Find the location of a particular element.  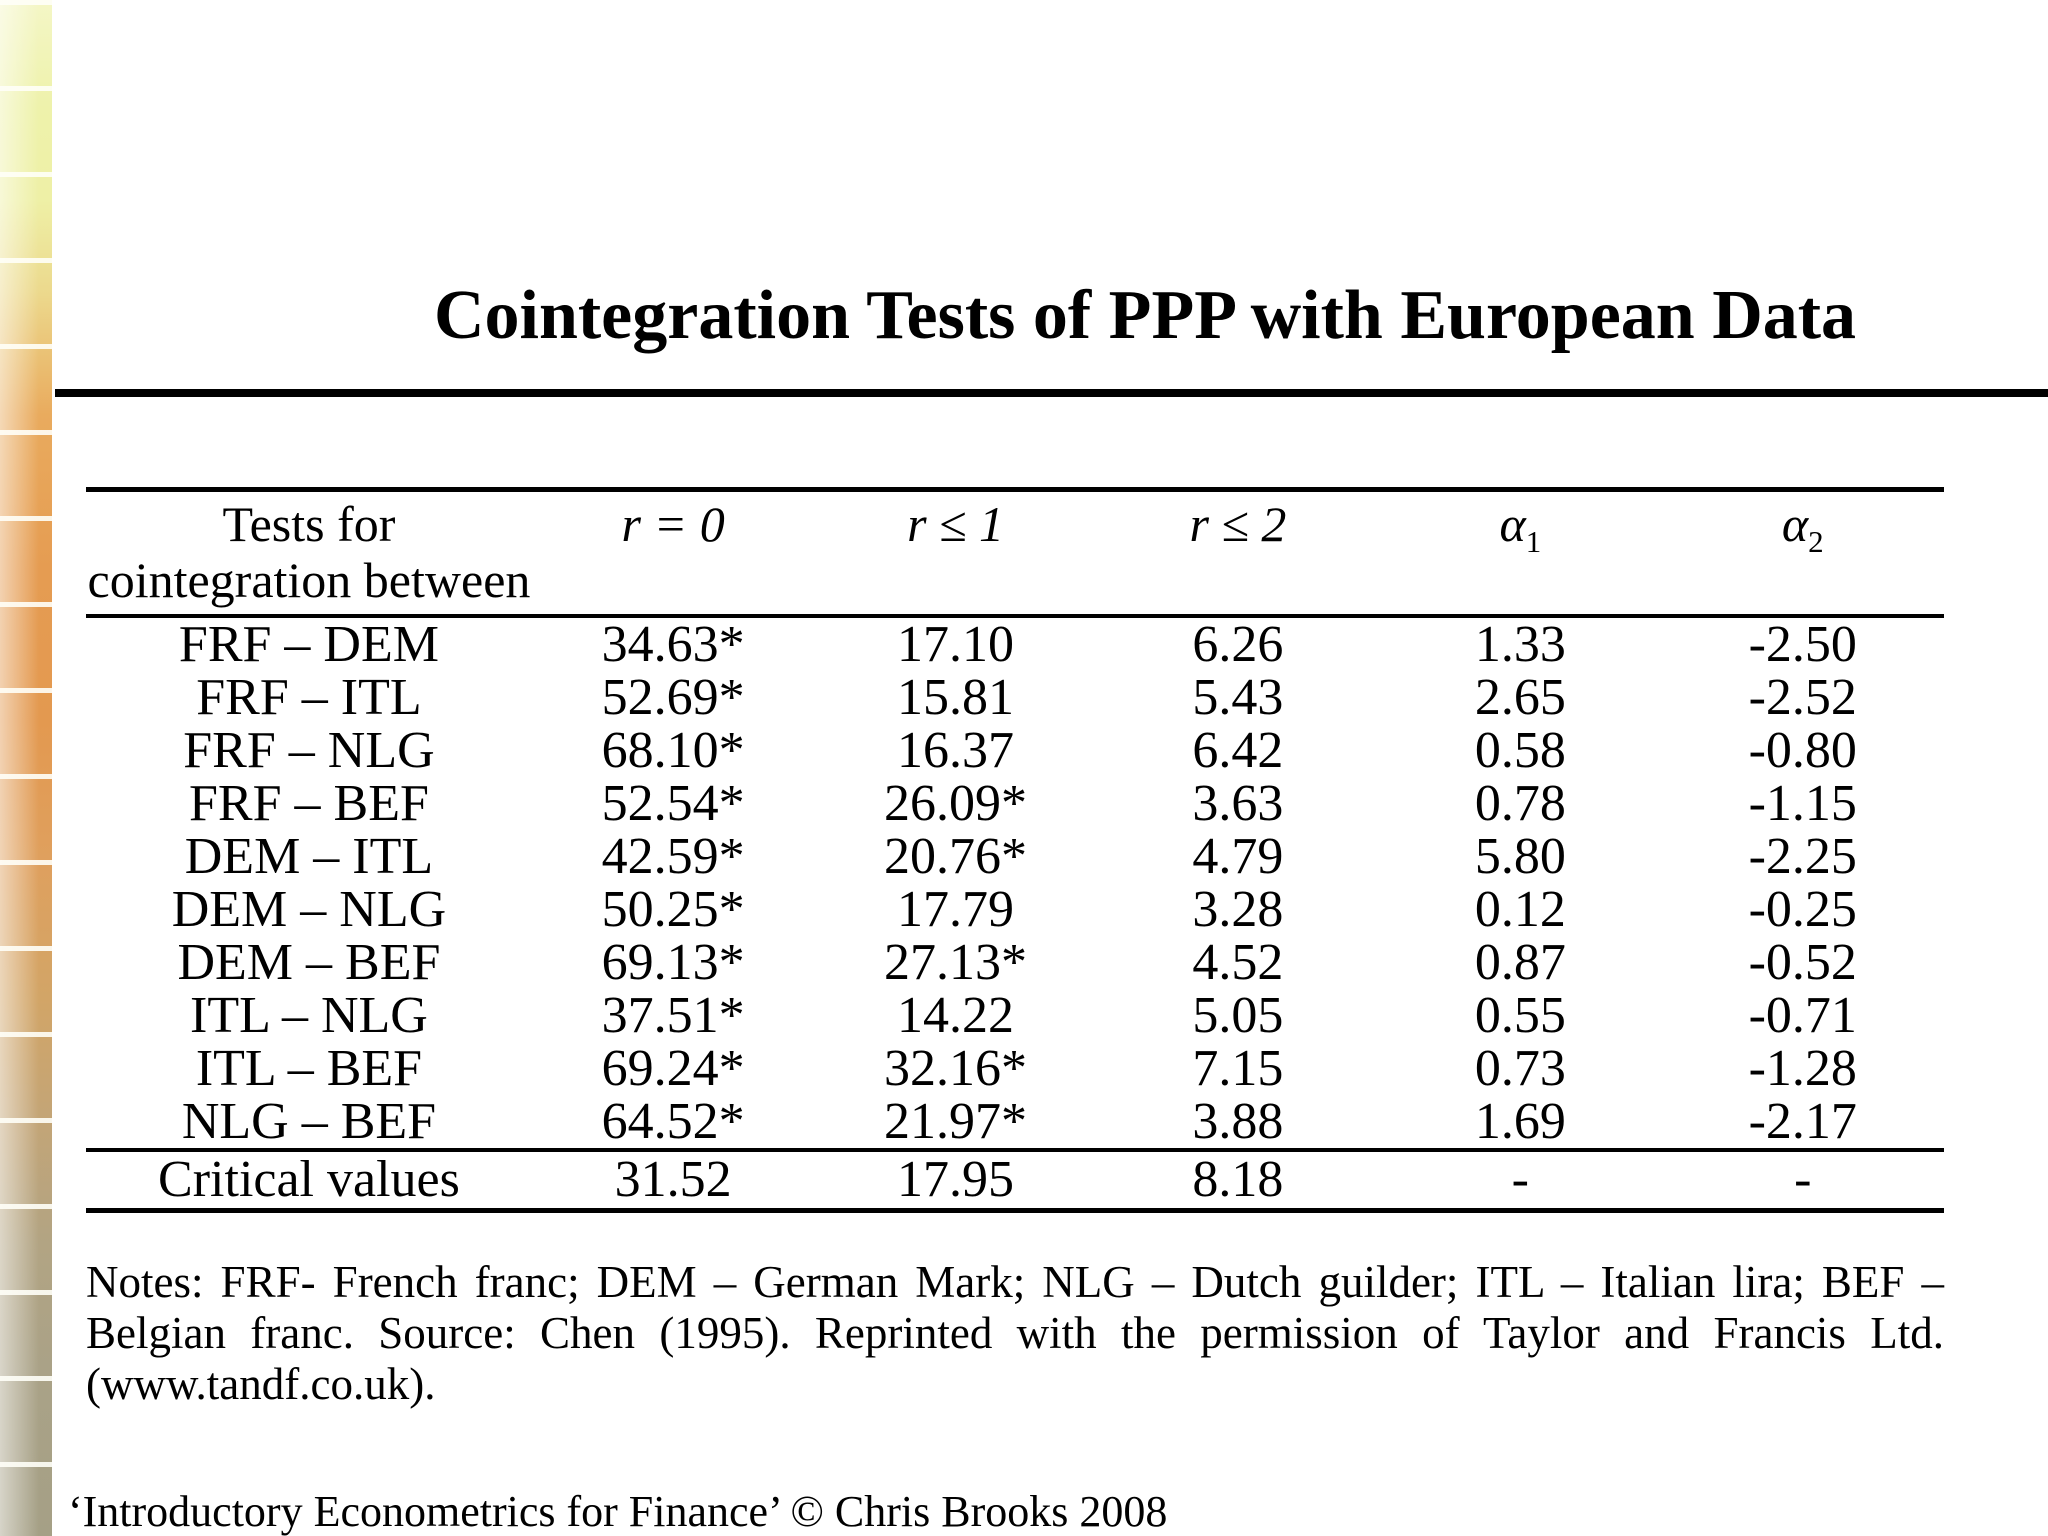

r2-cell: 6.42 is located at coordinates (1238, 750).